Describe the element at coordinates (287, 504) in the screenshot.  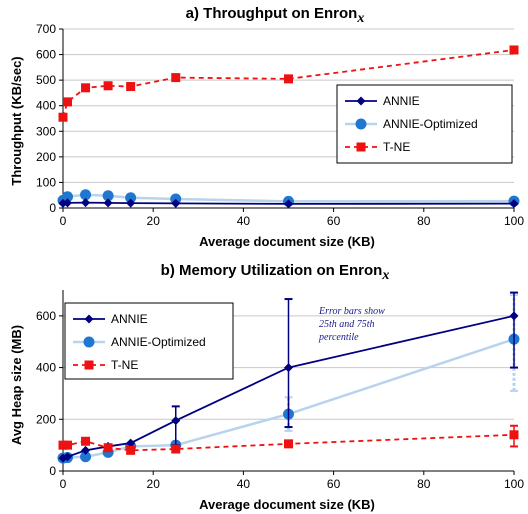
I see `chart-b-xlabel: Average document size (KB)` at that location.